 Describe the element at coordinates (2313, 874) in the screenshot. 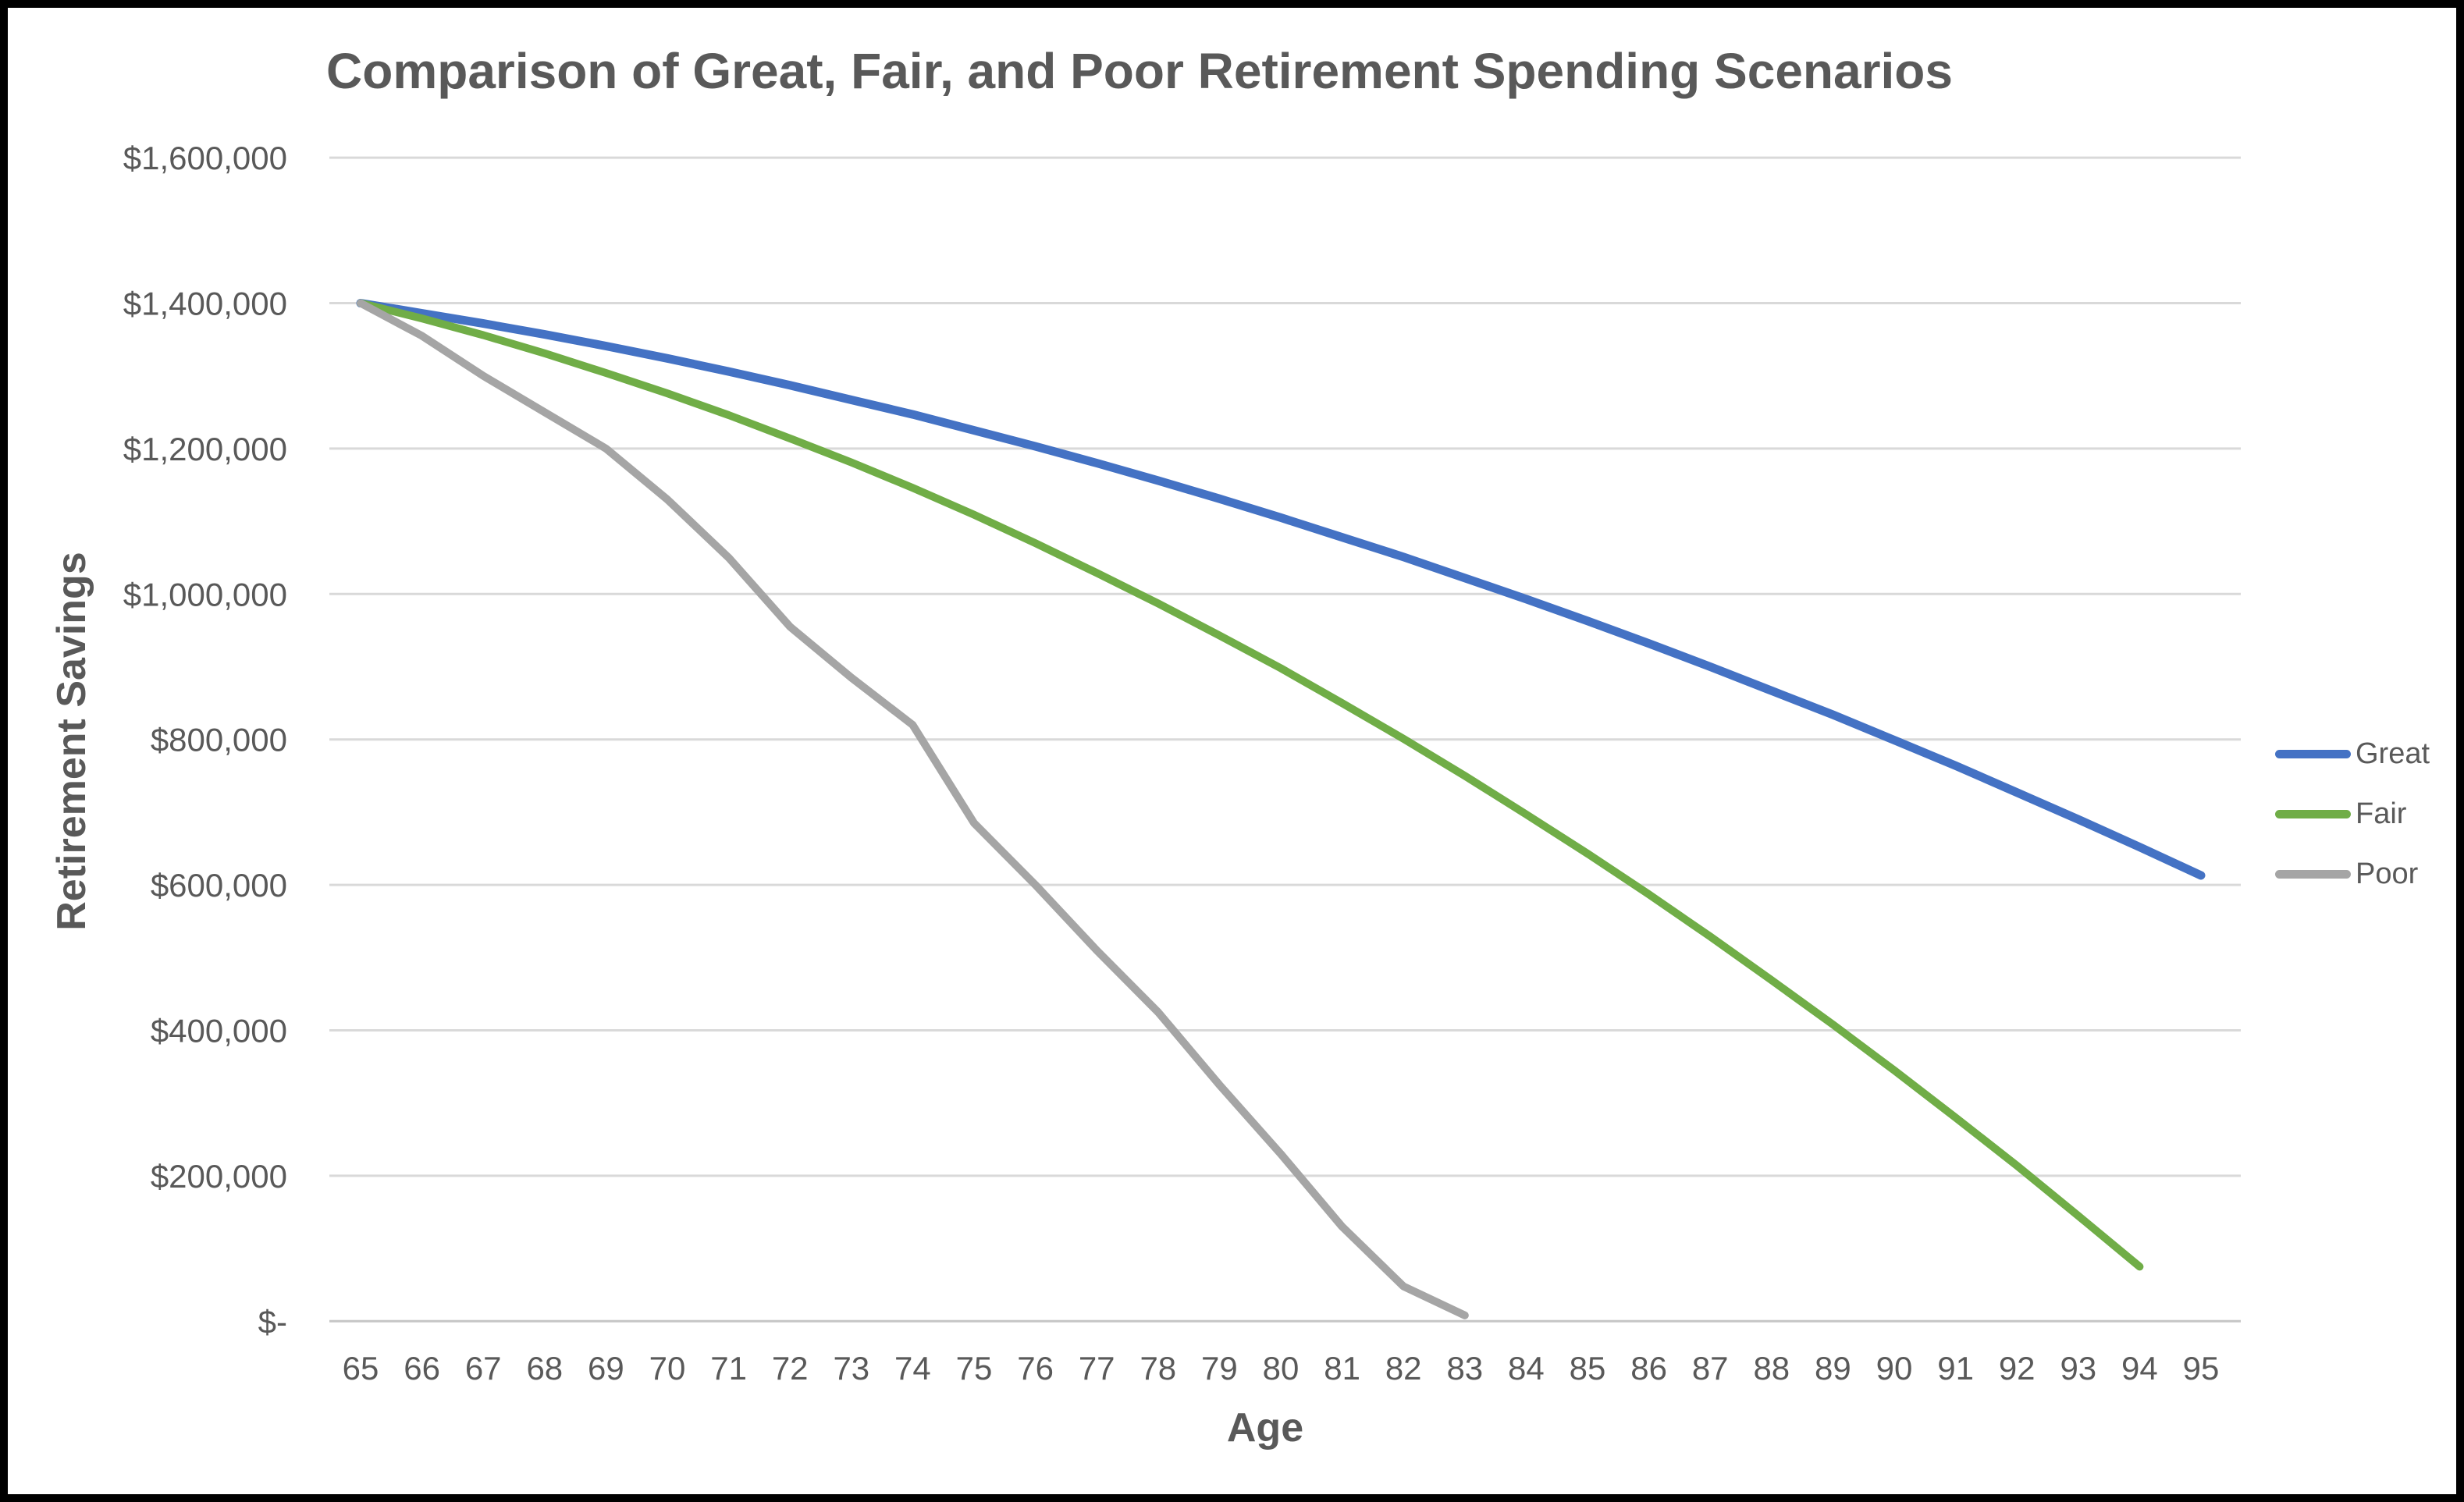

I see `legend-key-poor-line` at that location.